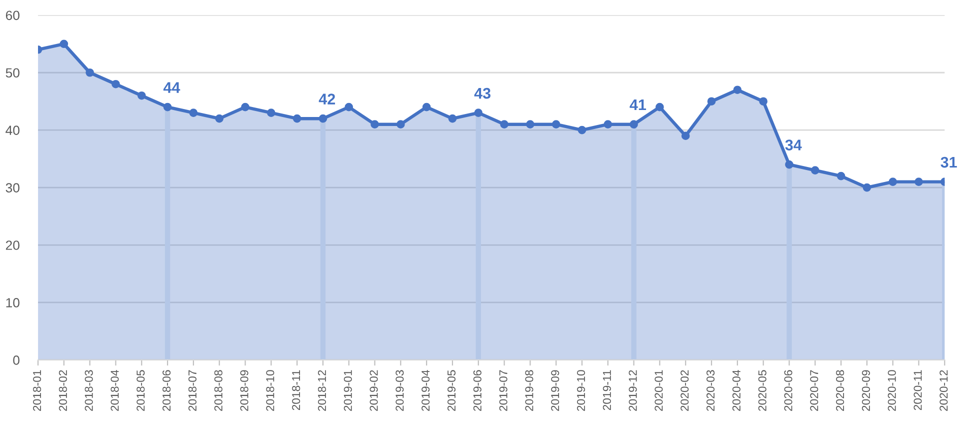 The image size is (960, 421). Describe the element at coordinates (632, 390) in the screenshot. I see `x-tick-label: 2019-12` at that location.